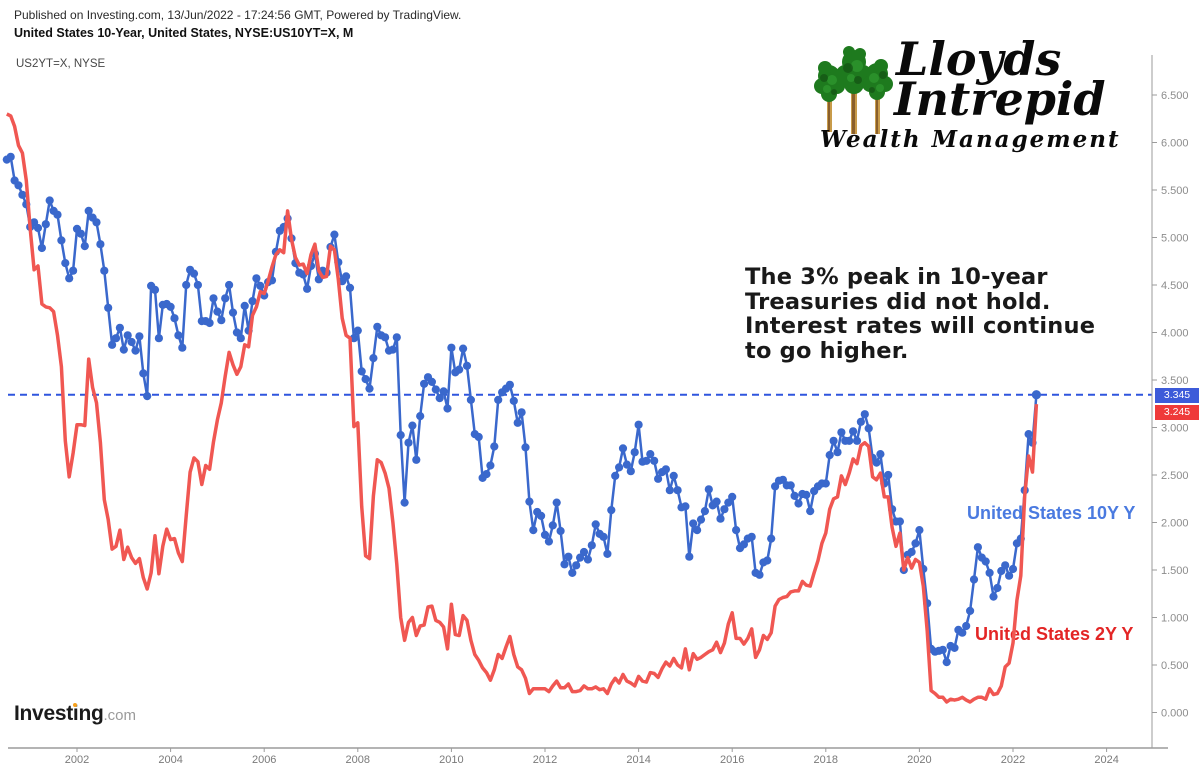 This screenshot has width=1200, height=767. Describe the element at coordinates (170, 760) in the screenshot. I see `x-axis-label: 2004` at that location.